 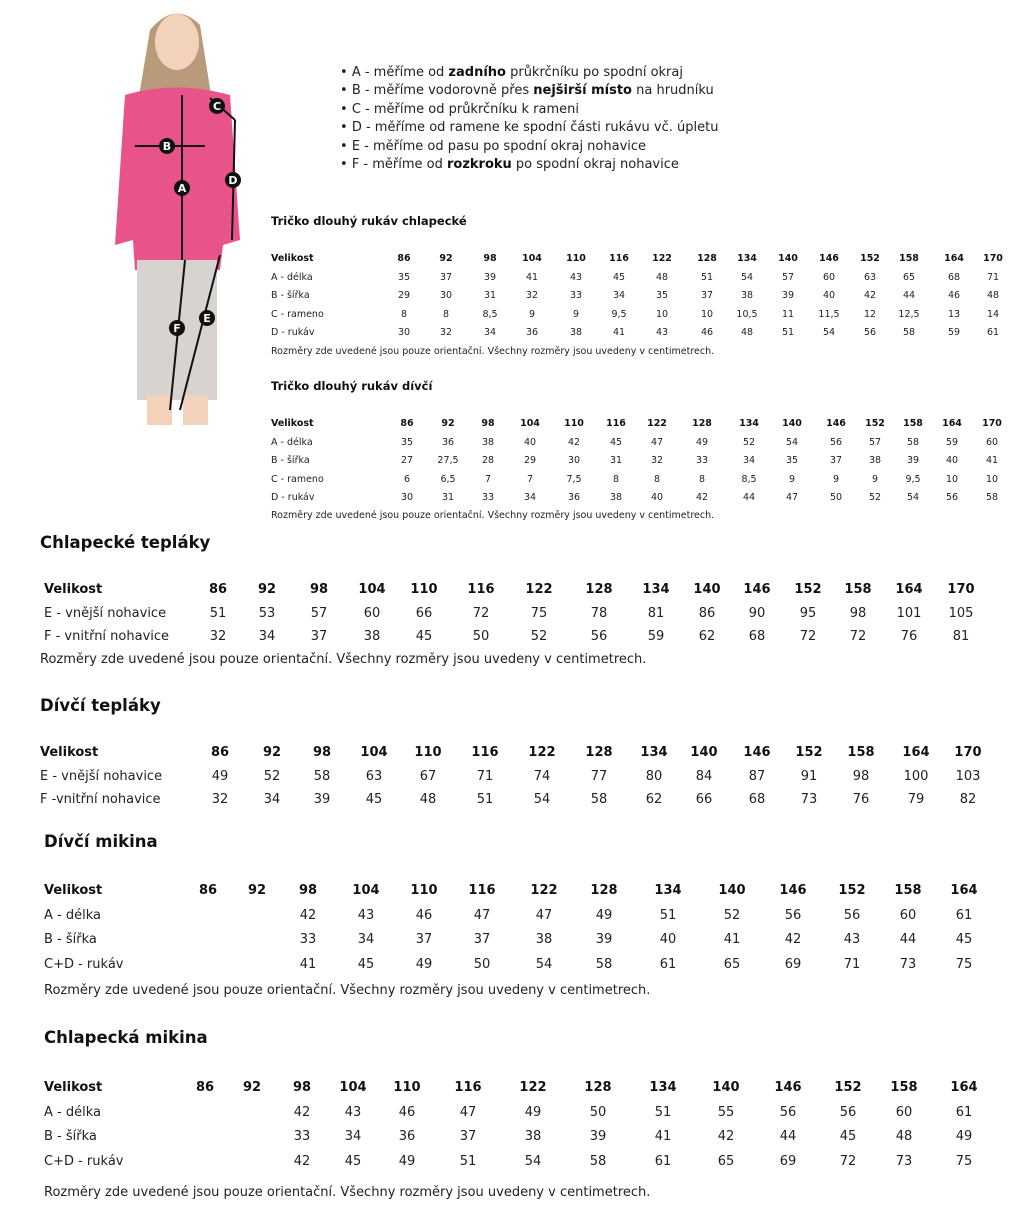 I want to click on row-label: C+D - rukáv, so click(x=84, y=1162).